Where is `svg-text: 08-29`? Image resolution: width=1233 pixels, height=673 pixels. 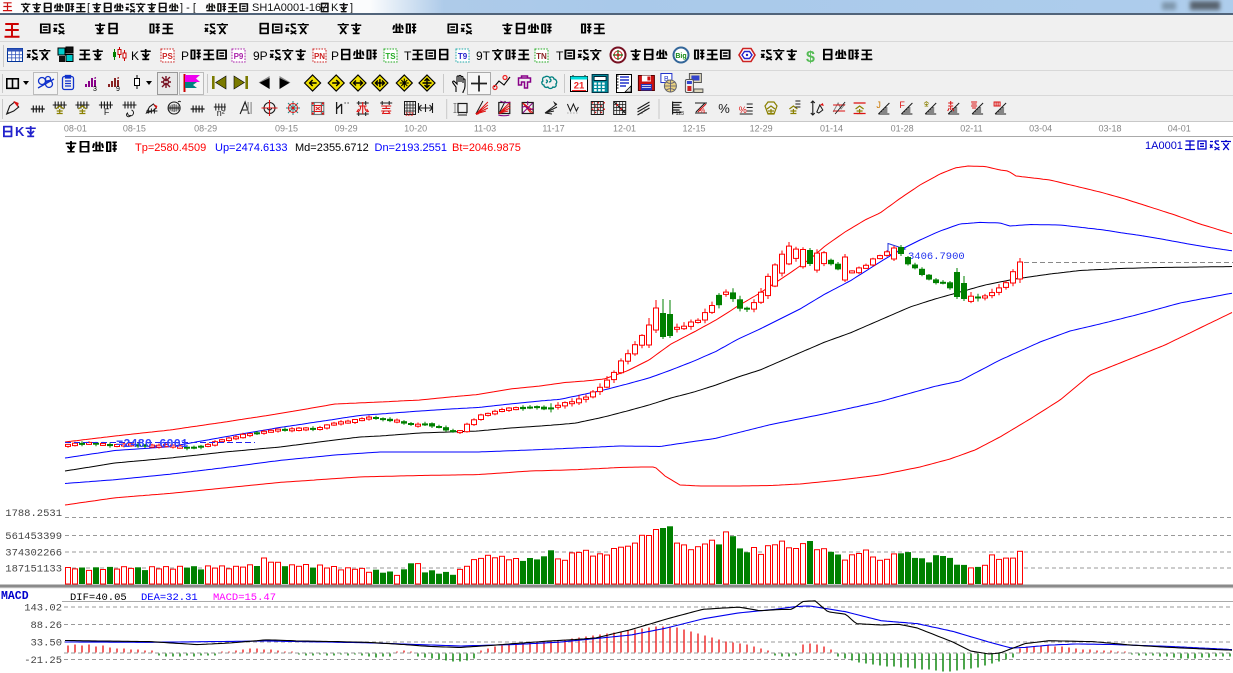 svg-text: 08-29 is located at coordinates (205, 129).